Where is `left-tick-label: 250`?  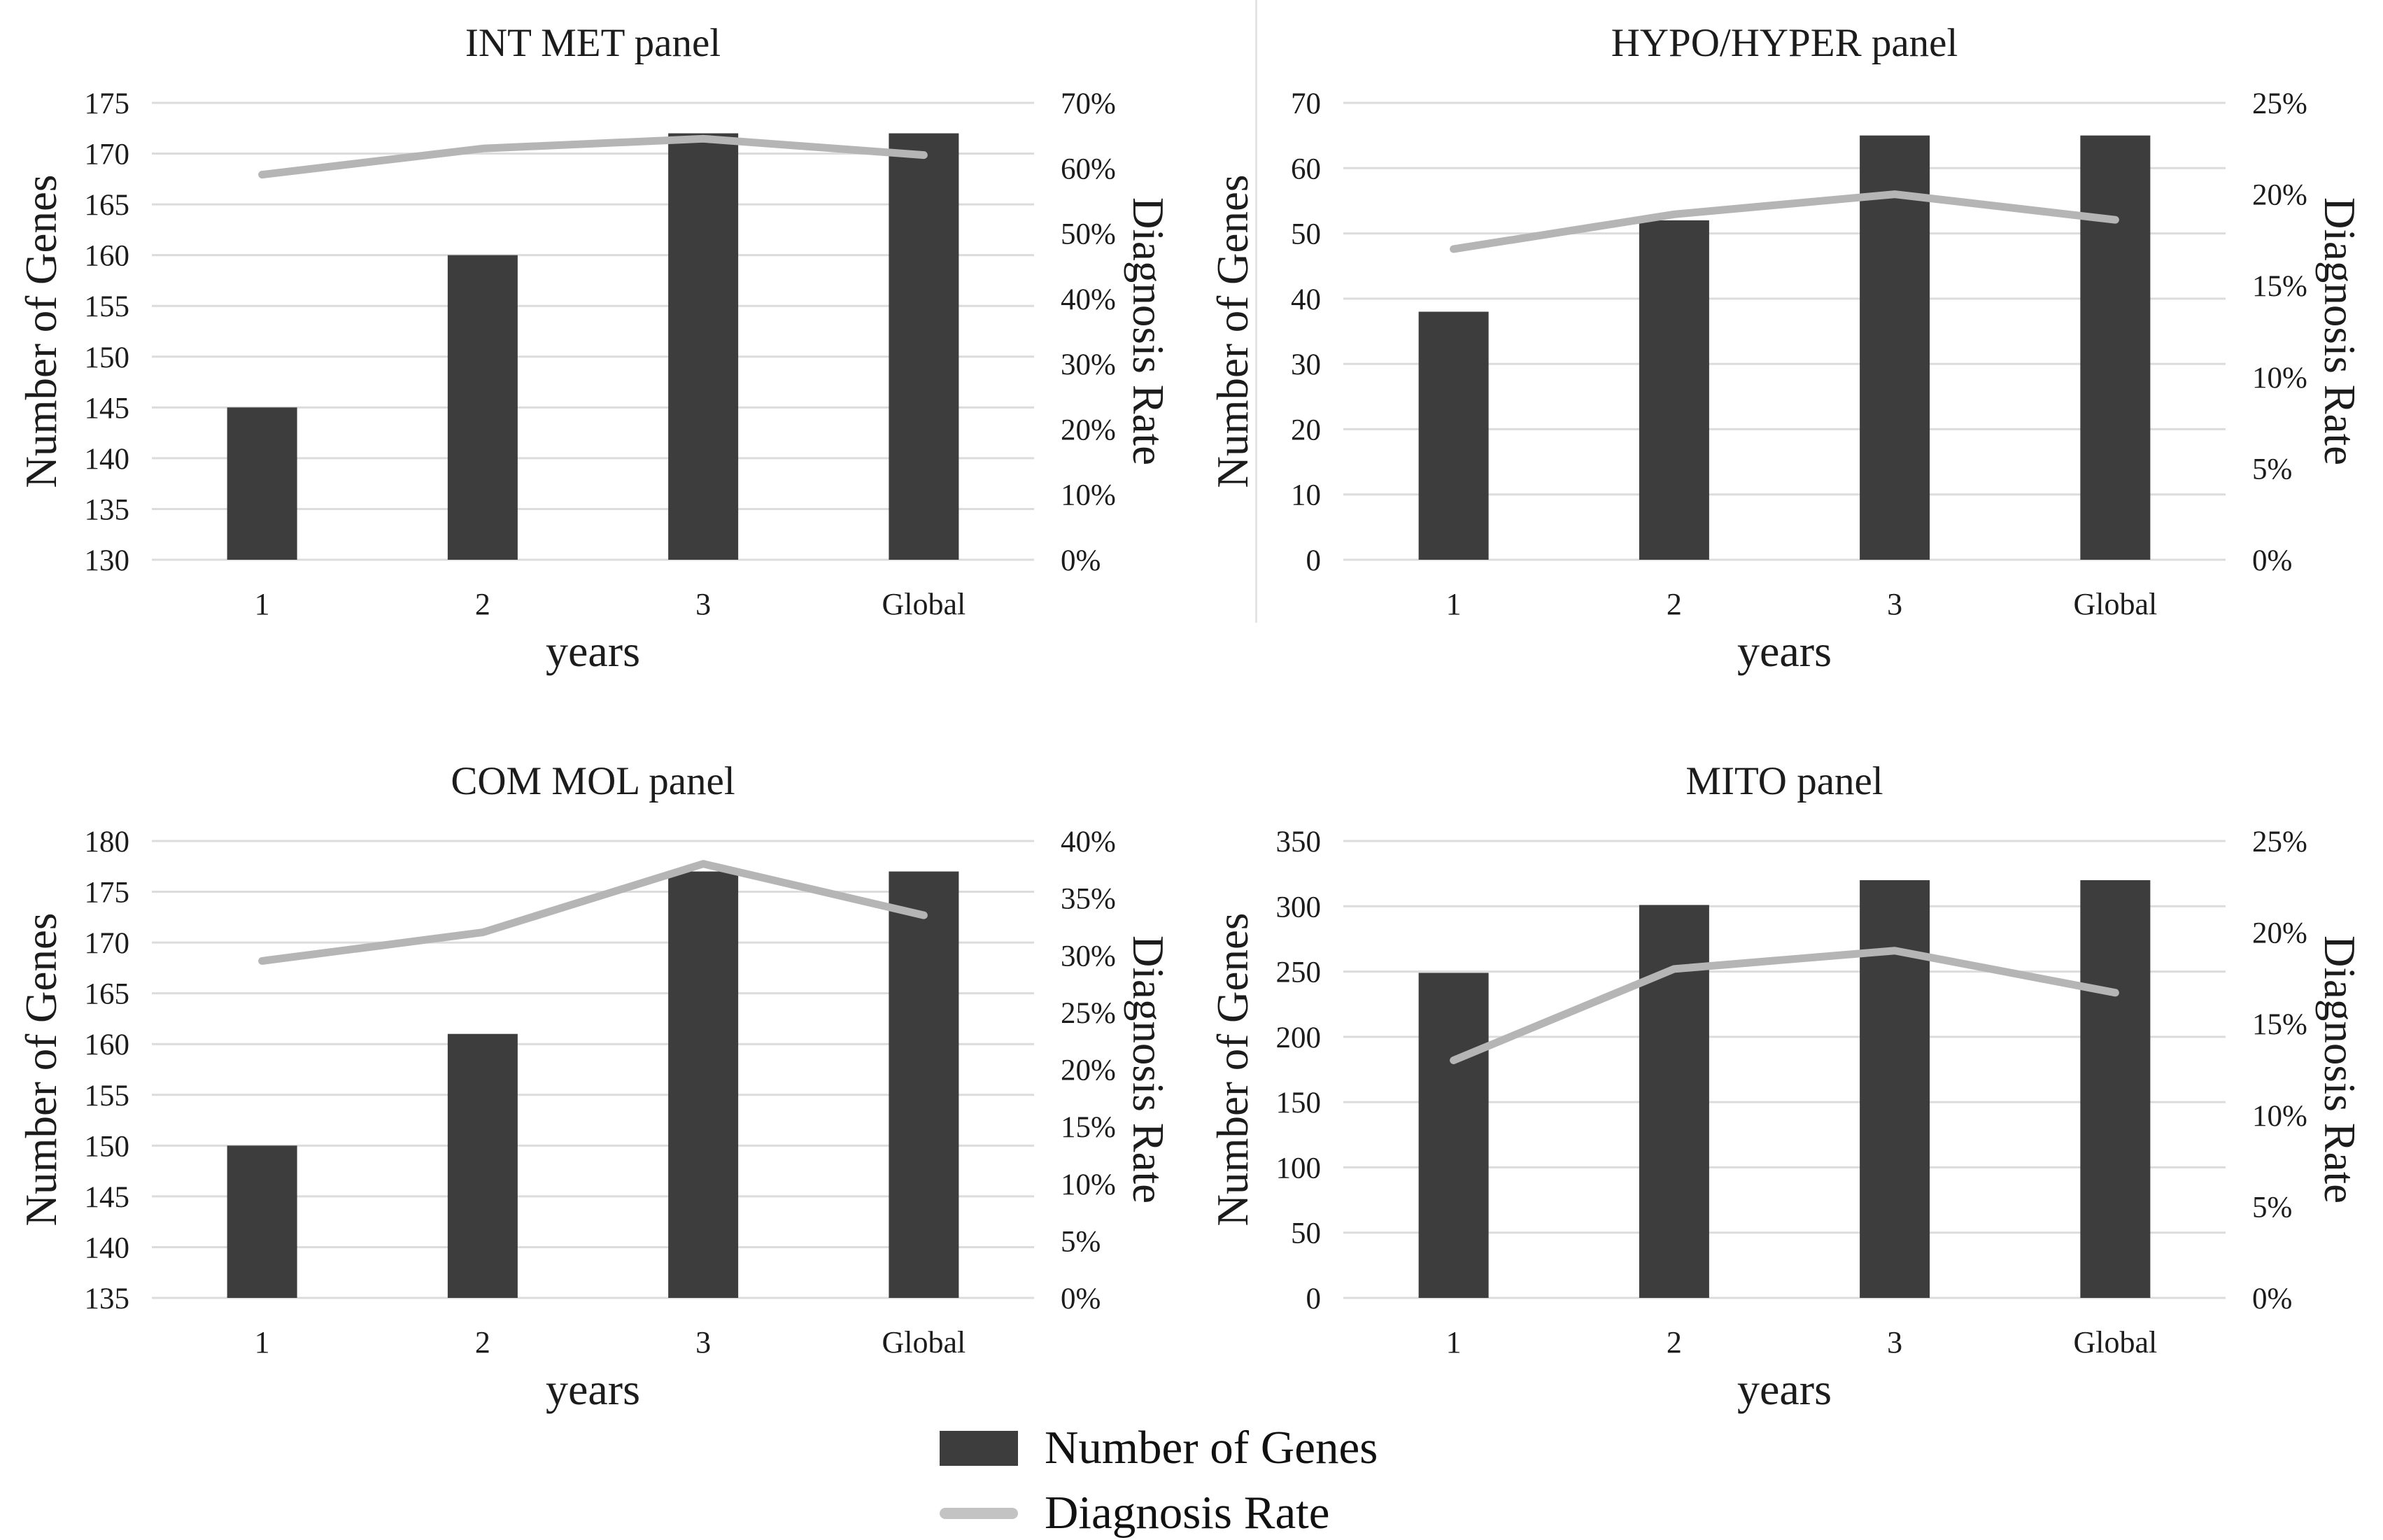
left-tick-label: 250 is located at coordinates (1299, 972).